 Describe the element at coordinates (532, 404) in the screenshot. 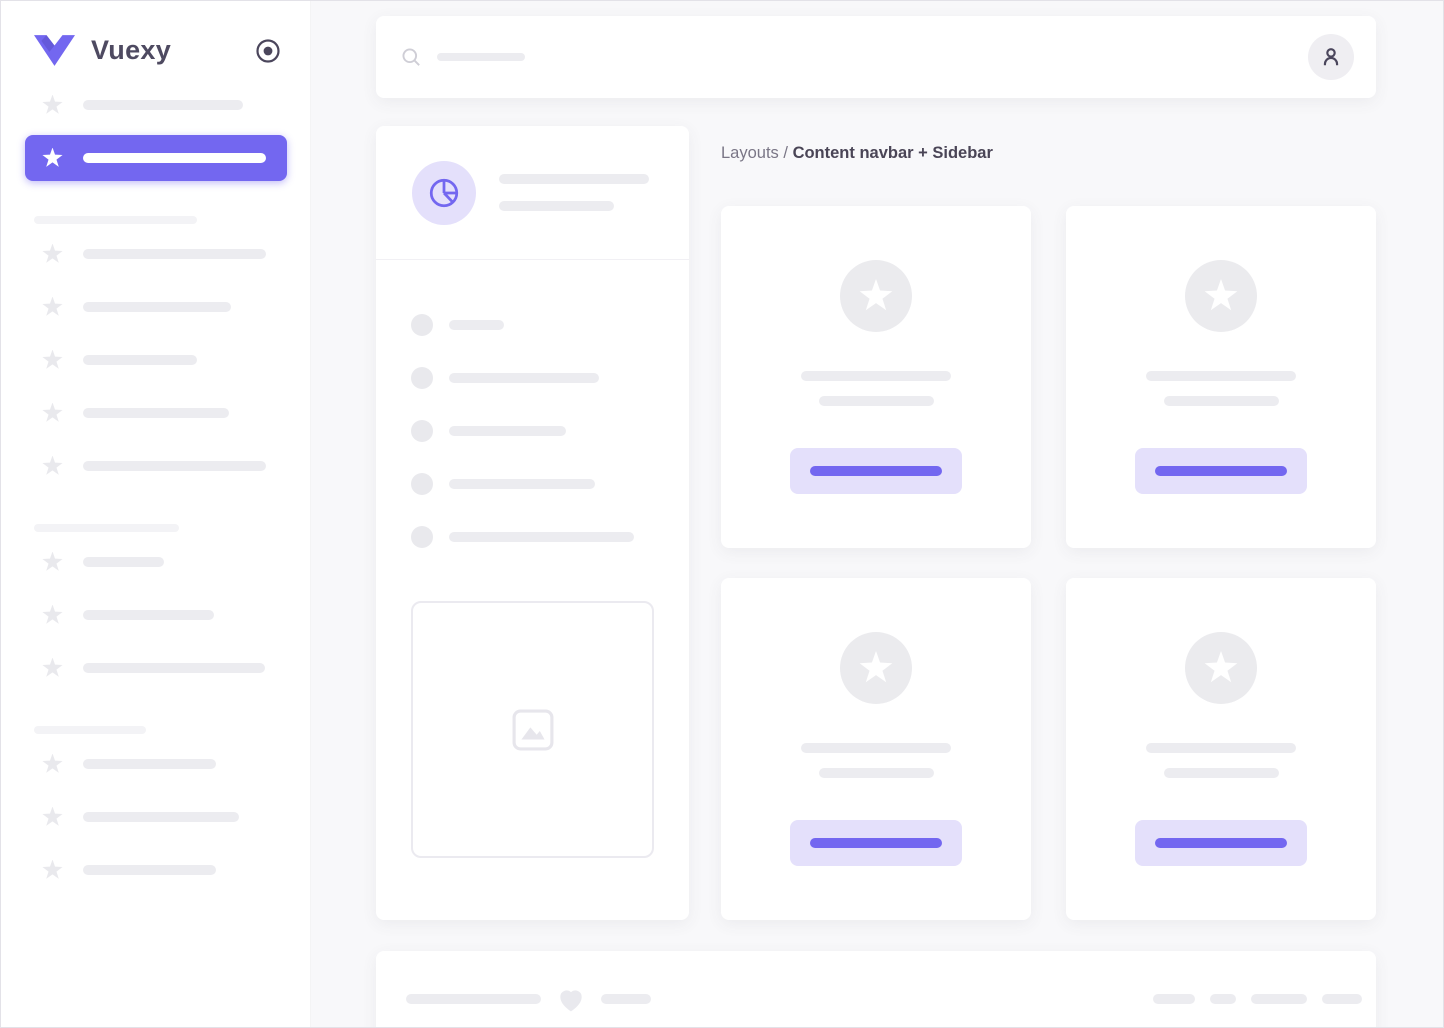

I see `profile-list` at that location.